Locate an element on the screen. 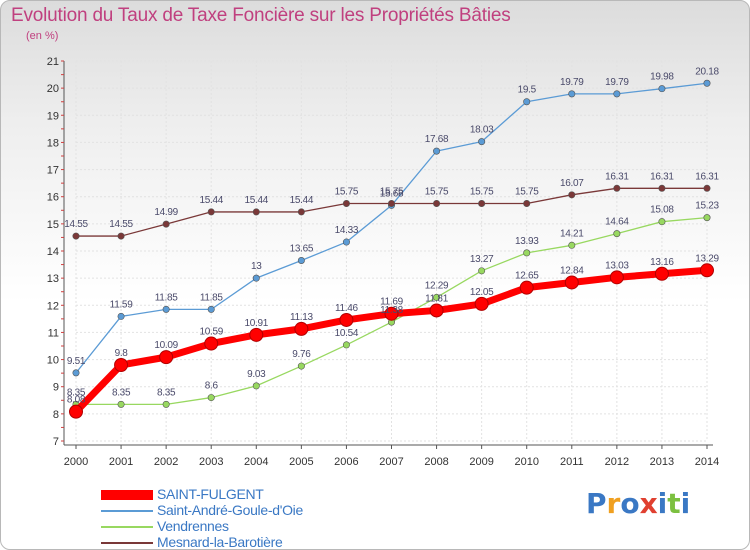 The width and height of the screenshot is (750, 550). legend-item: Mesnard-la-Barotière is located at coordinates (231, 542).